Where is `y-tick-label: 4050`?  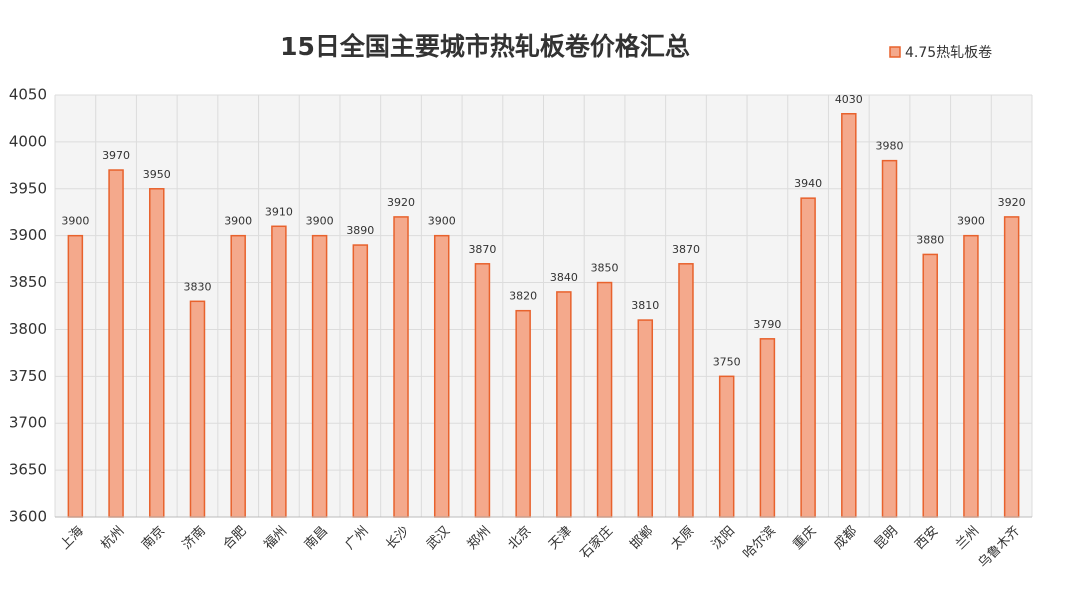 y-tick-label: 4050 is located at coordinates (28, 95).